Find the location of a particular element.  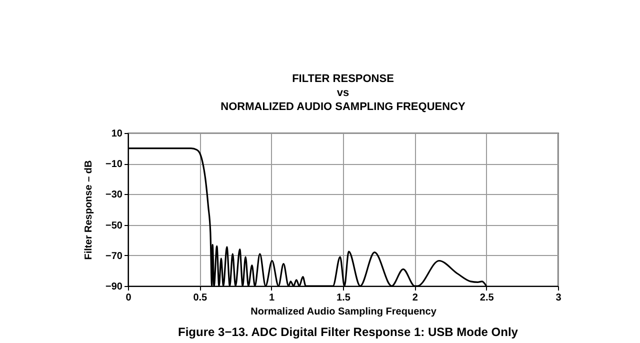

y-tick-label: −50 is located at coordinates (114, 226).